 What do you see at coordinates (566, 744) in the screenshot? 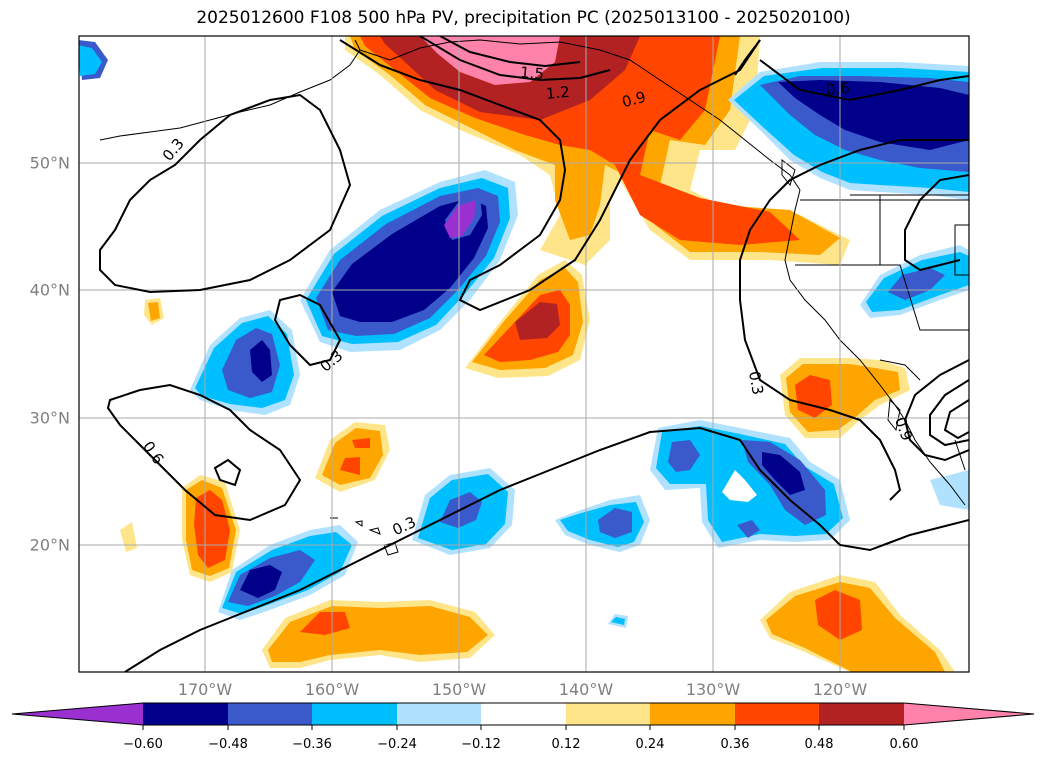
I see `colorbar-tick-label: 0.12` at bounding box center [566, 744].